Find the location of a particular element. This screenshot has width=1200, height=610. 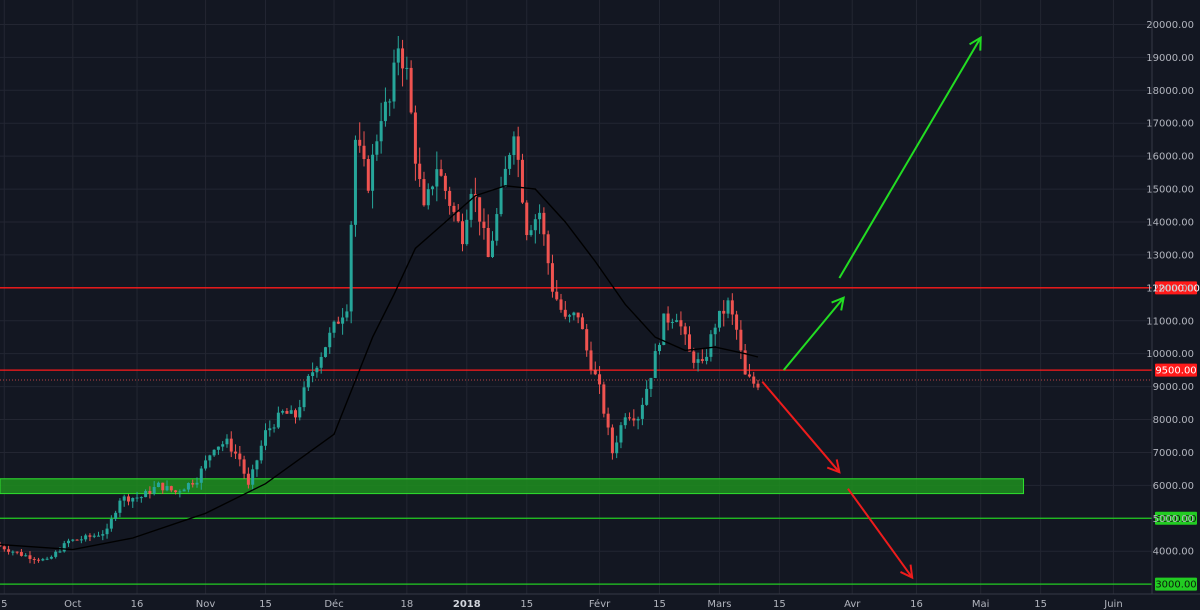

level-label: 12000.00 is located at coordinates (1176, 288).